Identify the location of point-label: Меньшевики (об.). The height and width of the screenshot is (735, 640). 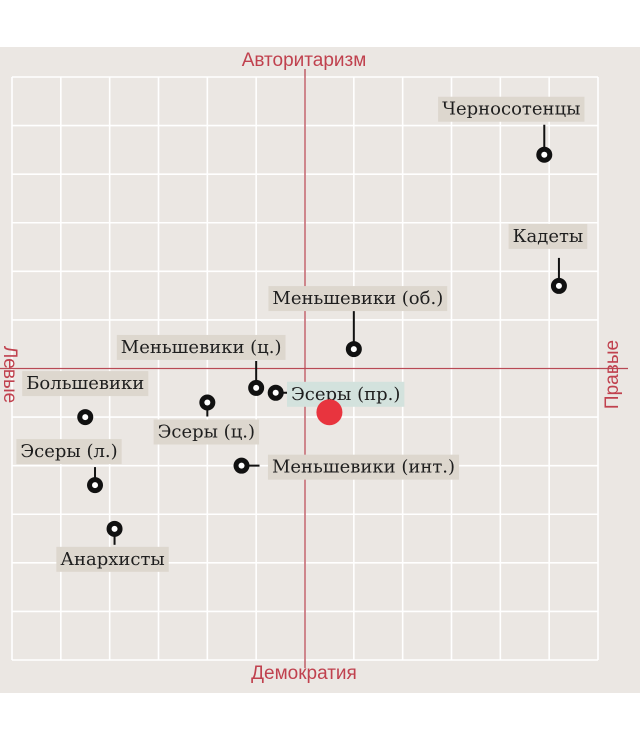
(357, 298).